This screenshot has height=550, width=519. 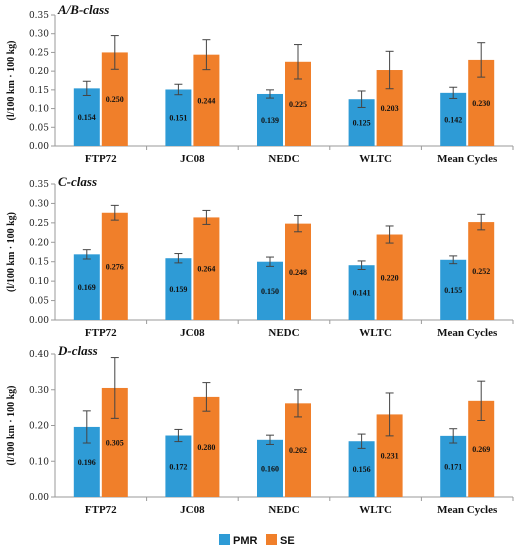 I want to click on data-label: 0.159, so click(x=178, y=289).